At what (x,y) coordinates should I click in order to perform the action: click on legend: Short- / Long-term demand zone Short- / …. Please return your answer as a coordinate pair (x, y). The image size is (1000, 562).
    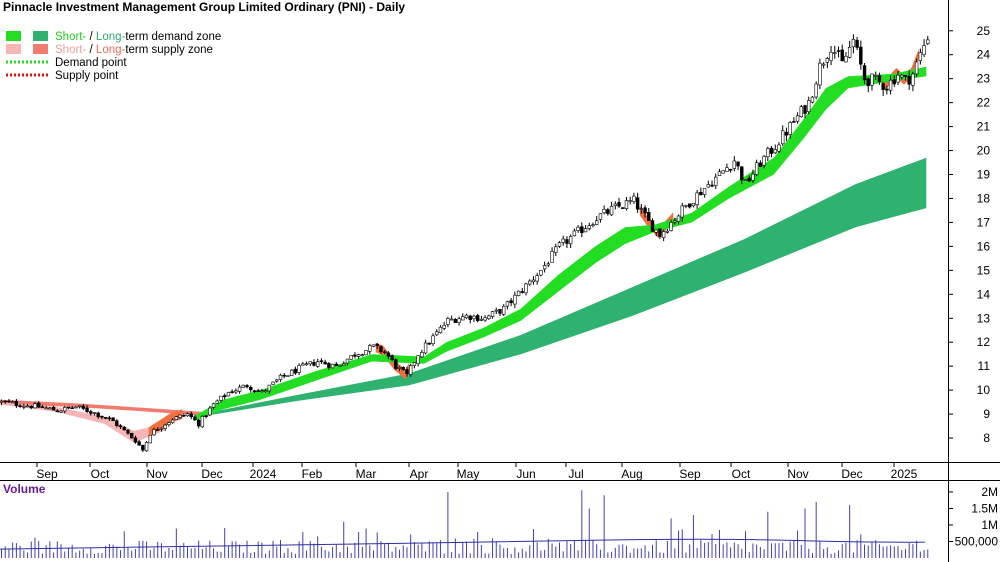
    Looking at the image, I should click on (113, 56).